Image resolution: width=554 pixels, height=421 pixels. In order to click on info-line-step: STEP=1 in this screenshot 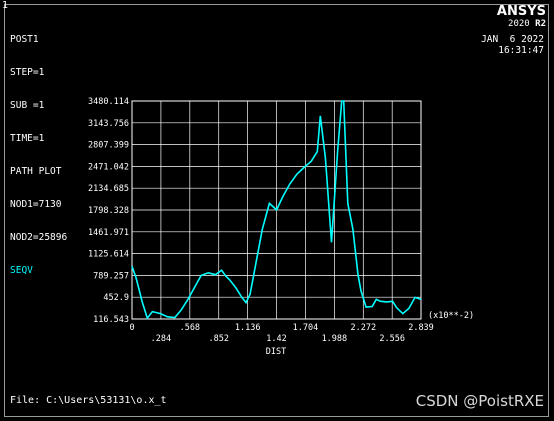, I will do `click(27, 72)`.